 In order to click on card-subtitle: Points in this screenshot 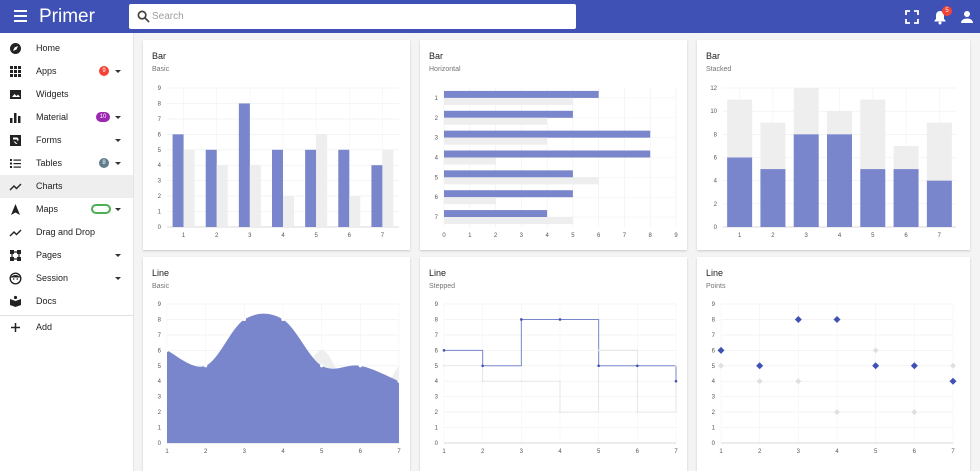, I will do `click(716, 286)`.